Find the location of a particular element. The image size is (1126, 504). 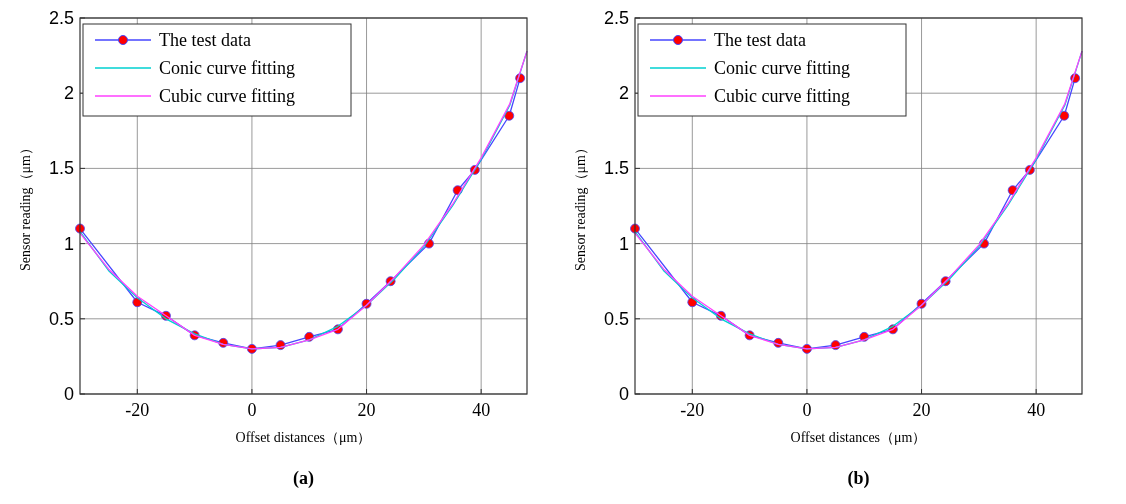

text: (a) is located at coordinates (303, 478).